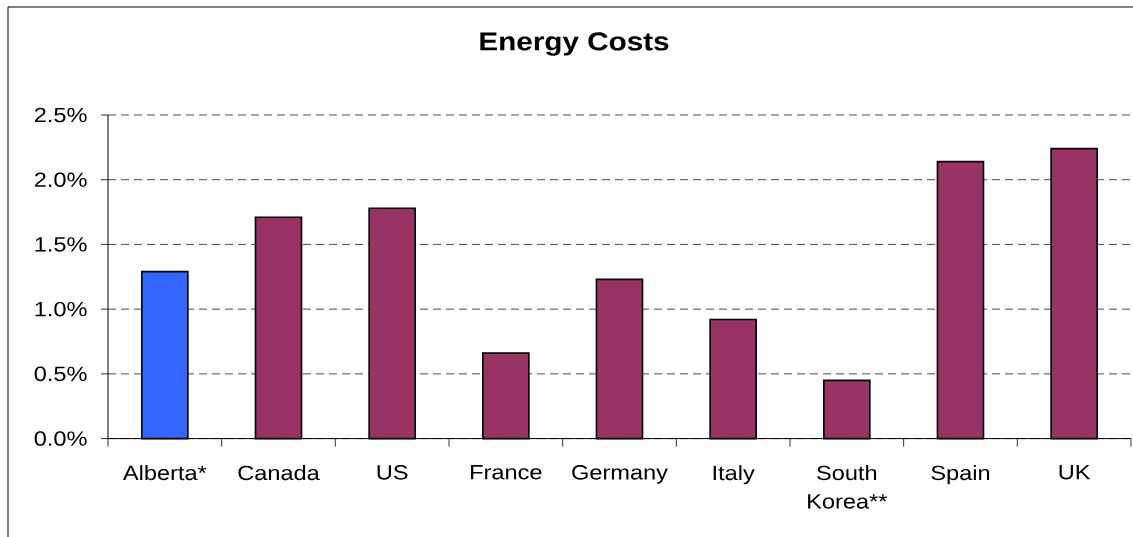  I want to click on x-tick-label: South Korea**, so click(848, 487).